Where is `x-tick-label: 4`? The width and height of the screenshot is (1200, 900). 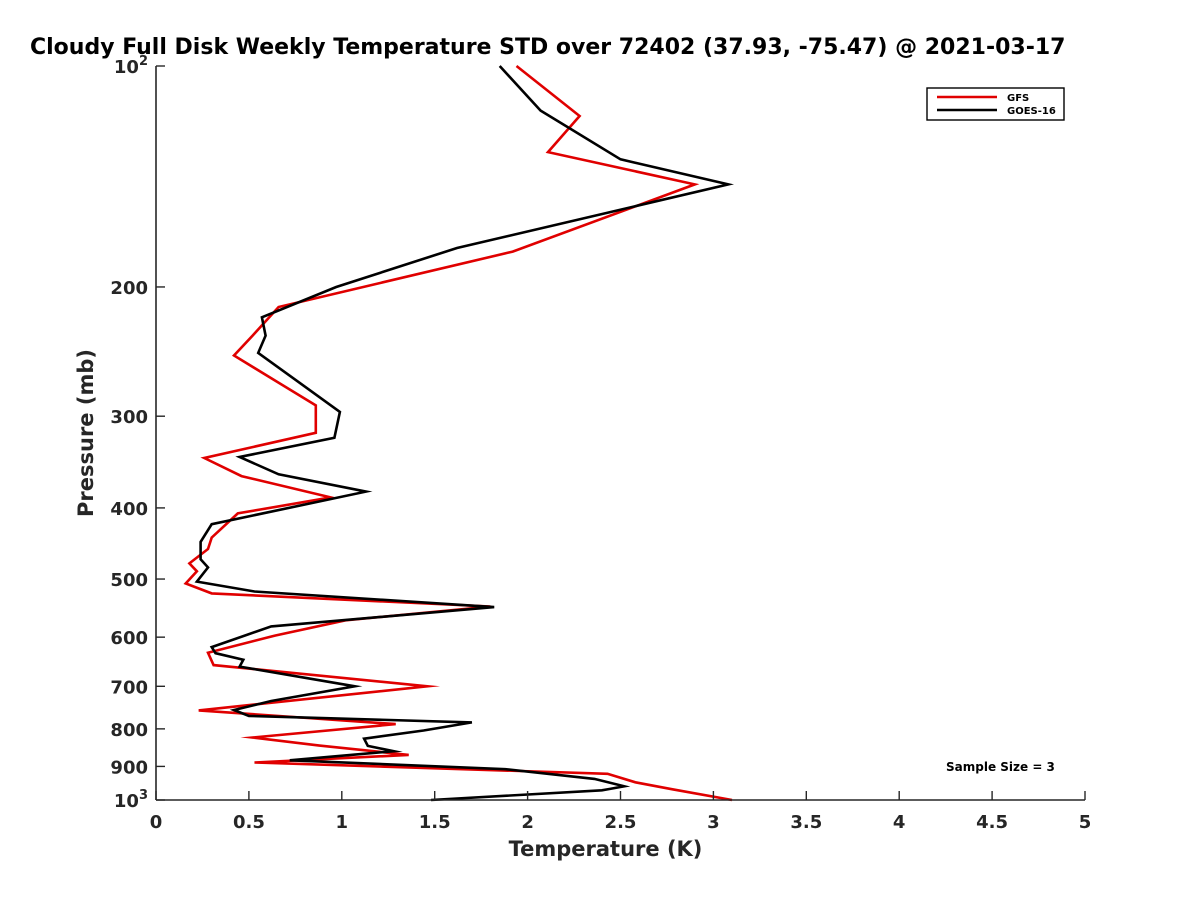
x-tick-label: 4 is located at coordinates (899, 822).